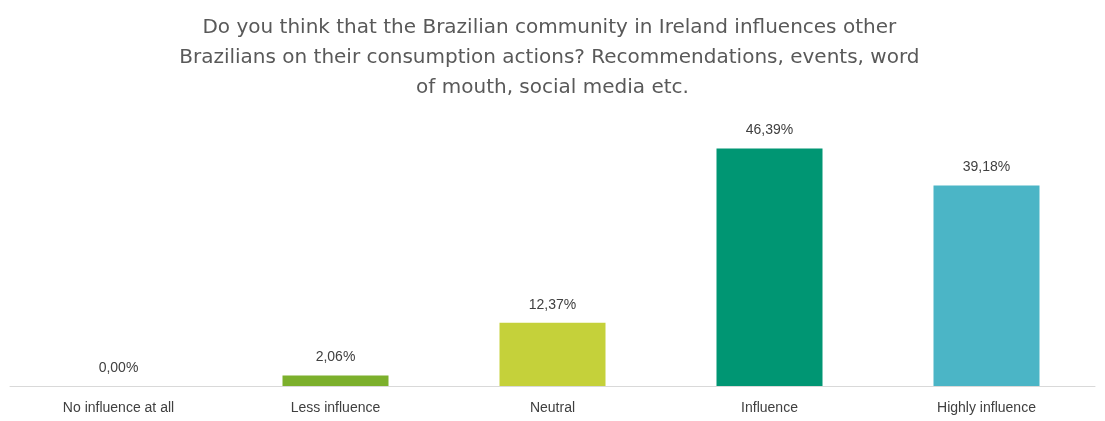  I want to click on x-tick-label: Less influence, so click(335, 407).